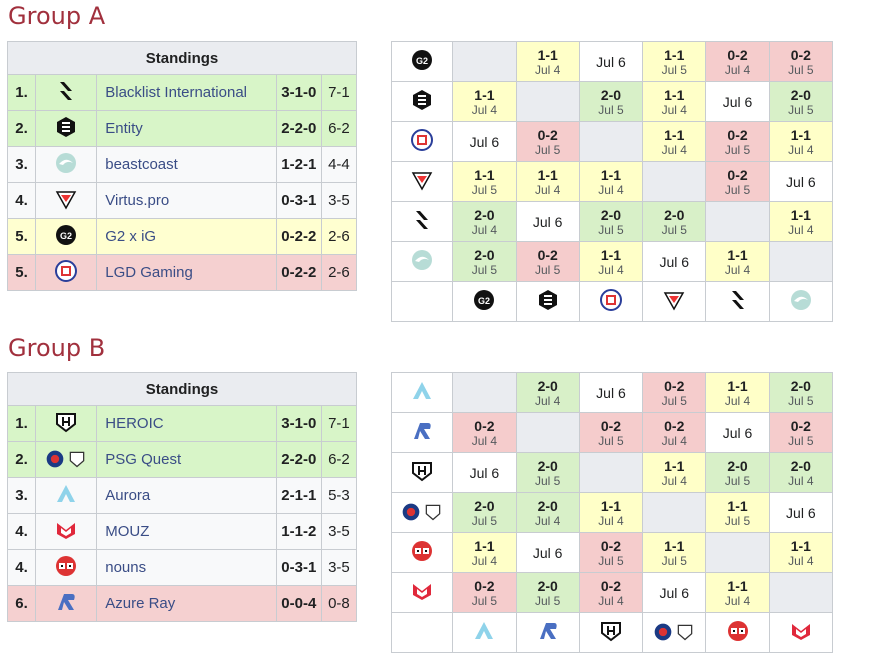 This screenshot has width=895, height=659. What do you see at coordinates (186, 531) in the screenshot?
I see `team-name-link: MOUZ` at bounding box center [186, 531].